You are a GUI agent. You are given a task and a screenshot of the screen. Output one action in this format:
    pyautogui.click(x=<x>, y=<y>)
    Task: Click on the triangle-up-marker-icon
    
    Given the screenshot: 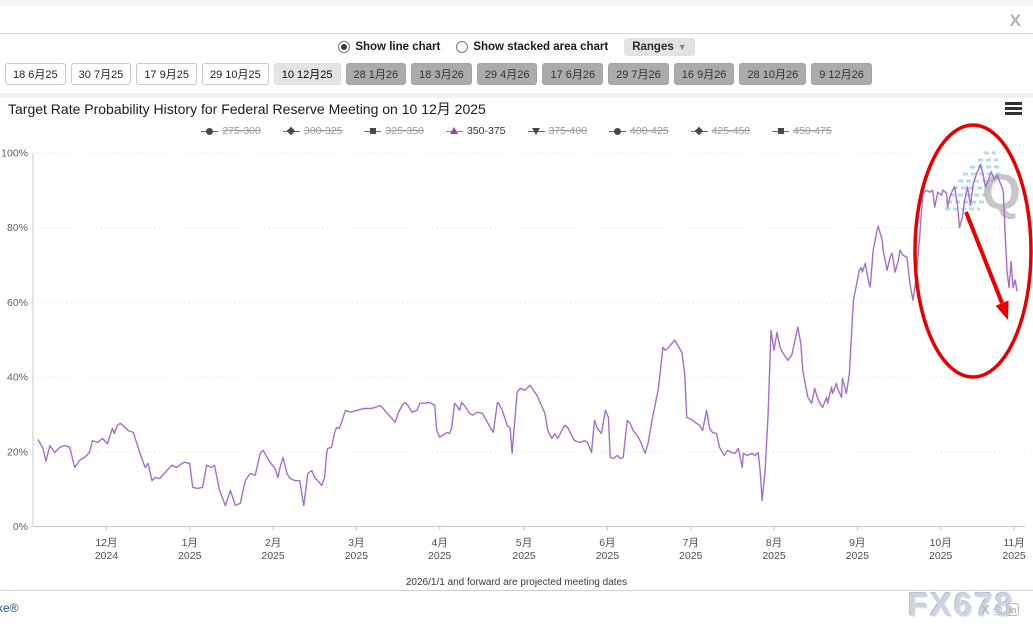 What is the action you would take?
    pyautogui.click(x=454, y=131)
    